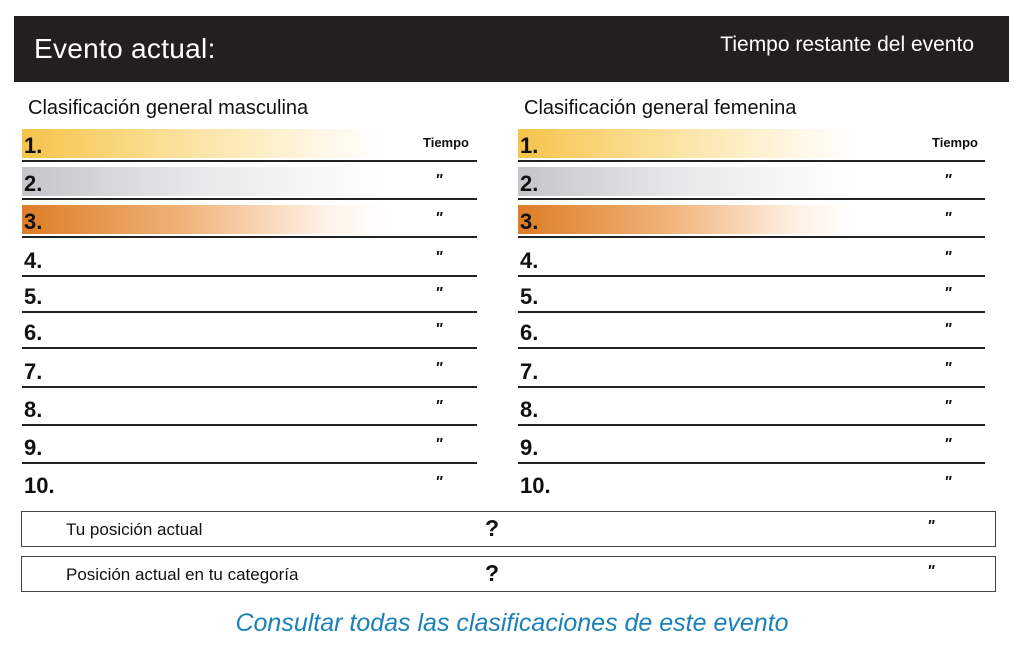 This screenshot has width=1024, height=646. What do you see at coordinates (249, 409) in the screenshot?
I see `men-rank-row: 8. "` at bounding box center [249, 409].